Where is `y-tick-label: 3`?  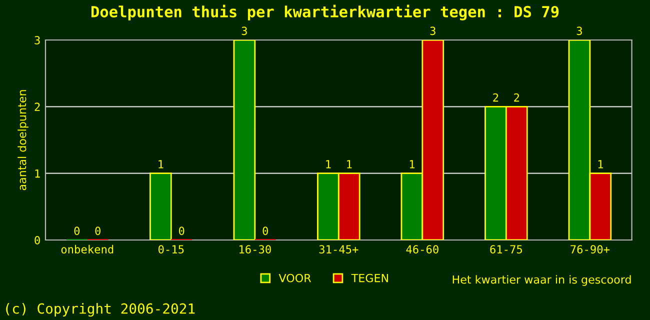 y-tick-label: 3 is located at coordinates (37, 40).